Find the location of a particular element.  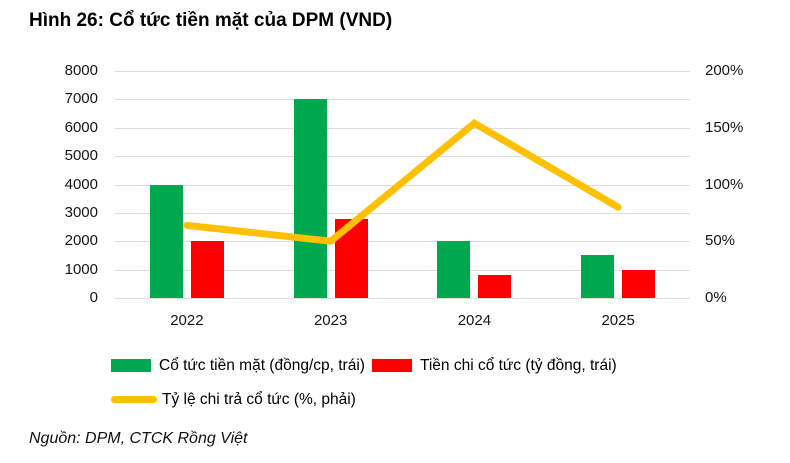

x-axis-label: 2025 is located at coordinates (618, 320).